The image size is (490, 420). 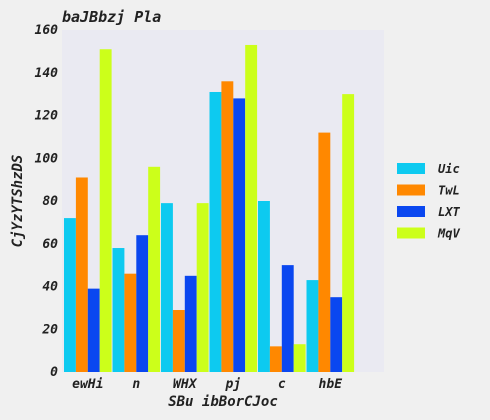 I want to click on bar-LXT-n, so click(x=142, y=303).